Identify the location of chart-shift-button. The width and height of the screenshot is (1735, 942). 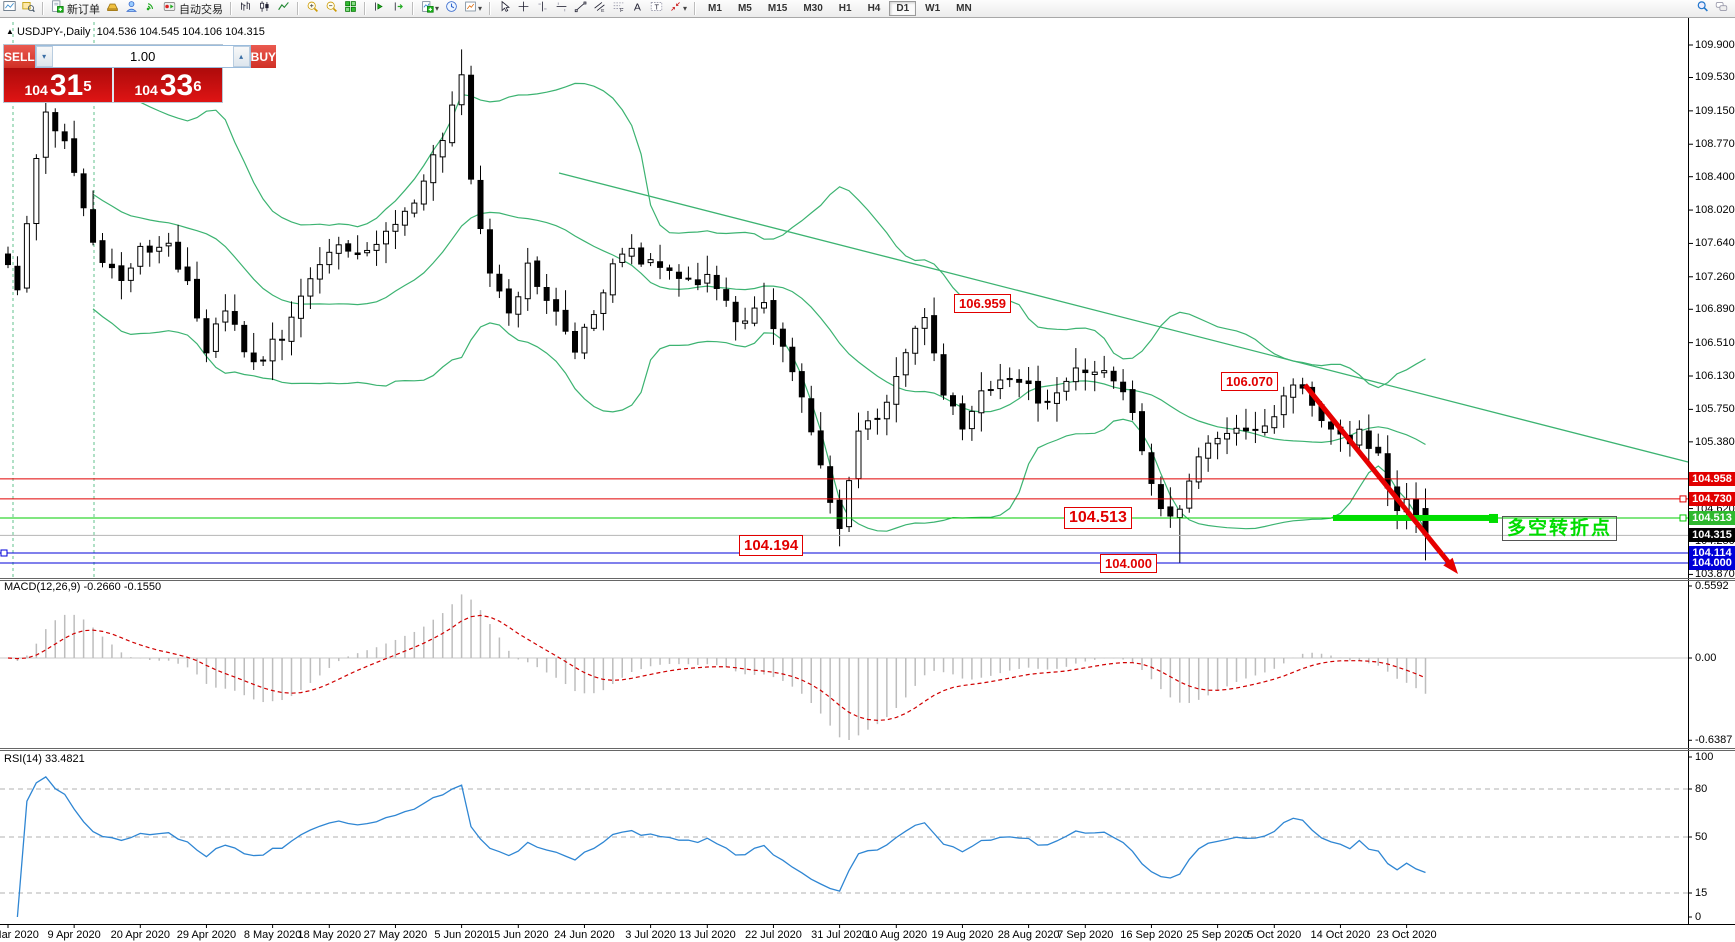
(398, 8).